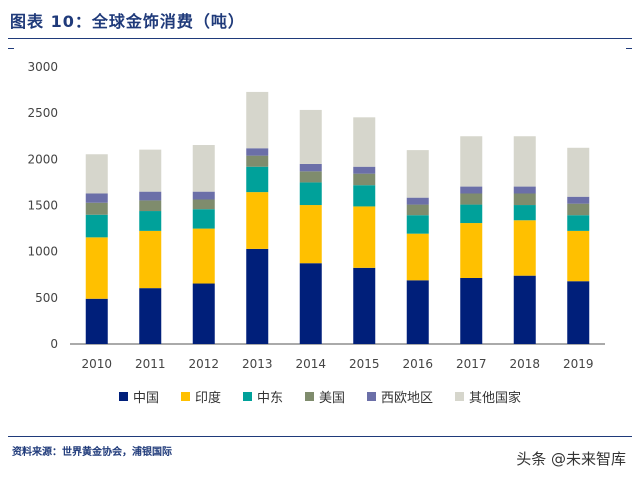 Image resolution: width=640 pixels, height=480 pixels. What do you see at coordinates (629, 48) in the screenshot?
I see `right-tick-mark` at bounding box center [629, 48].